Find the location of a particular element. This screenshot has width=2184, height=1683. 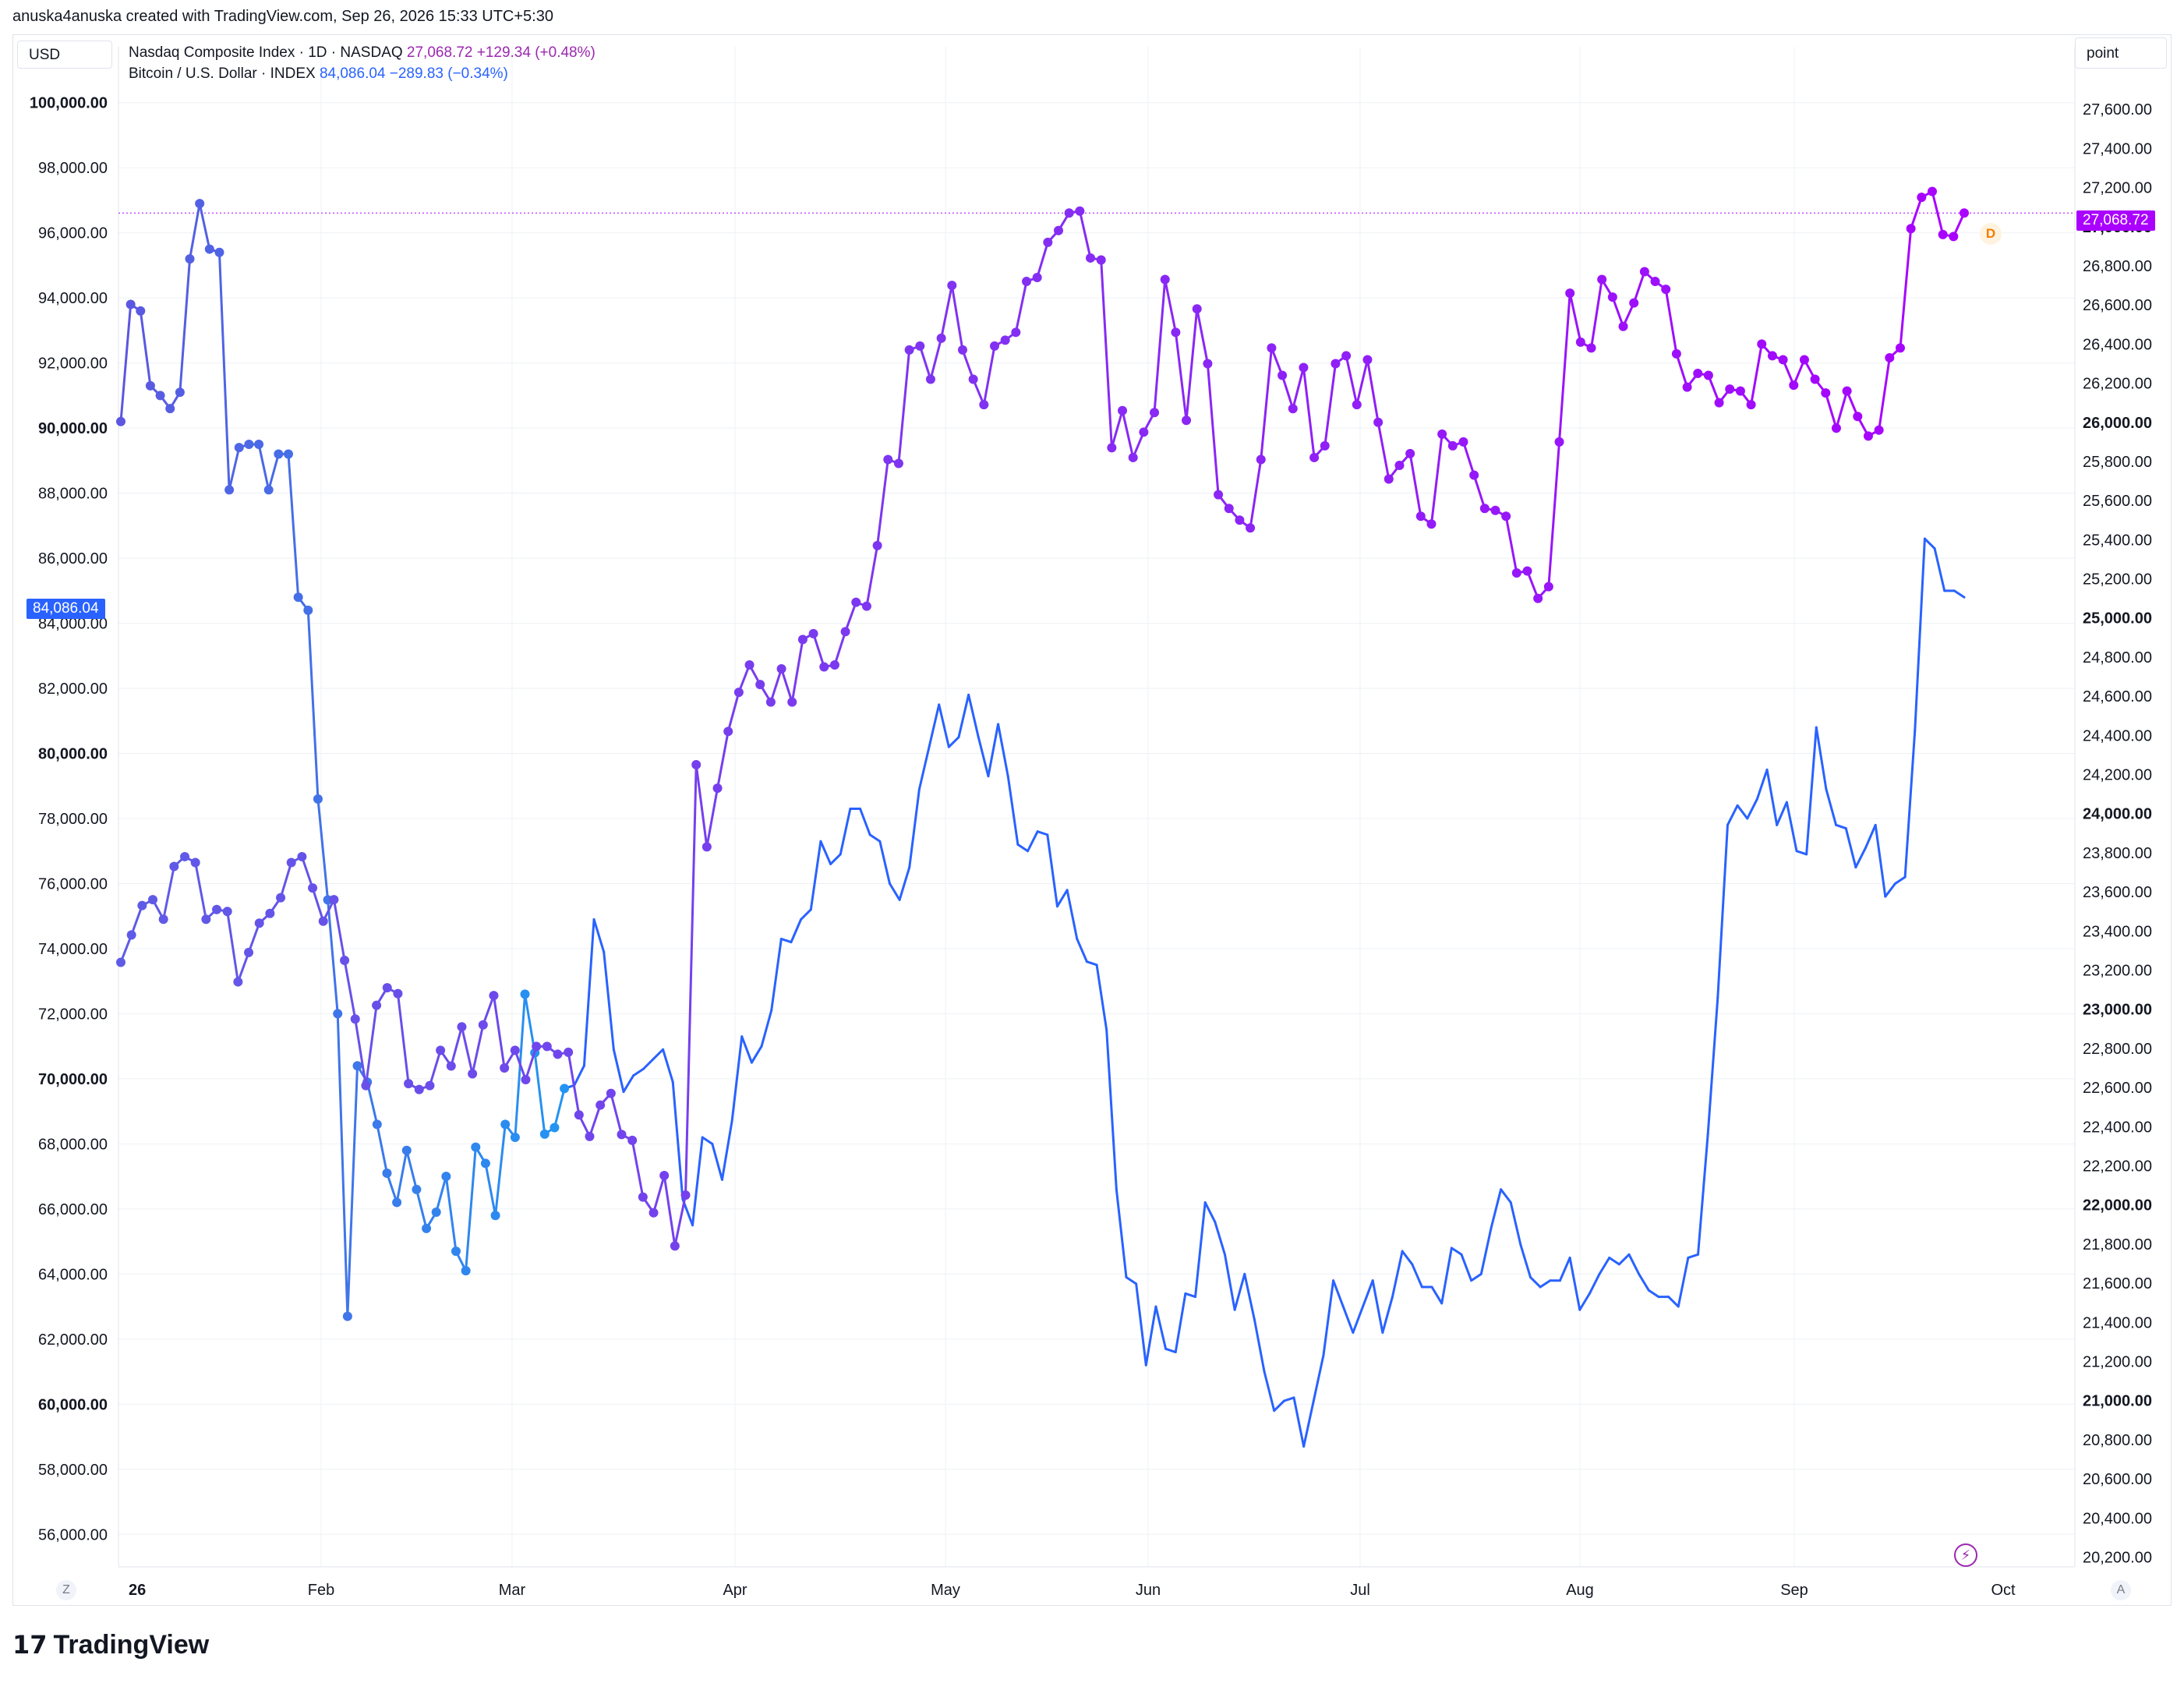

right-tick-label: 23,600.00 is located at coordinates (2117, 892).